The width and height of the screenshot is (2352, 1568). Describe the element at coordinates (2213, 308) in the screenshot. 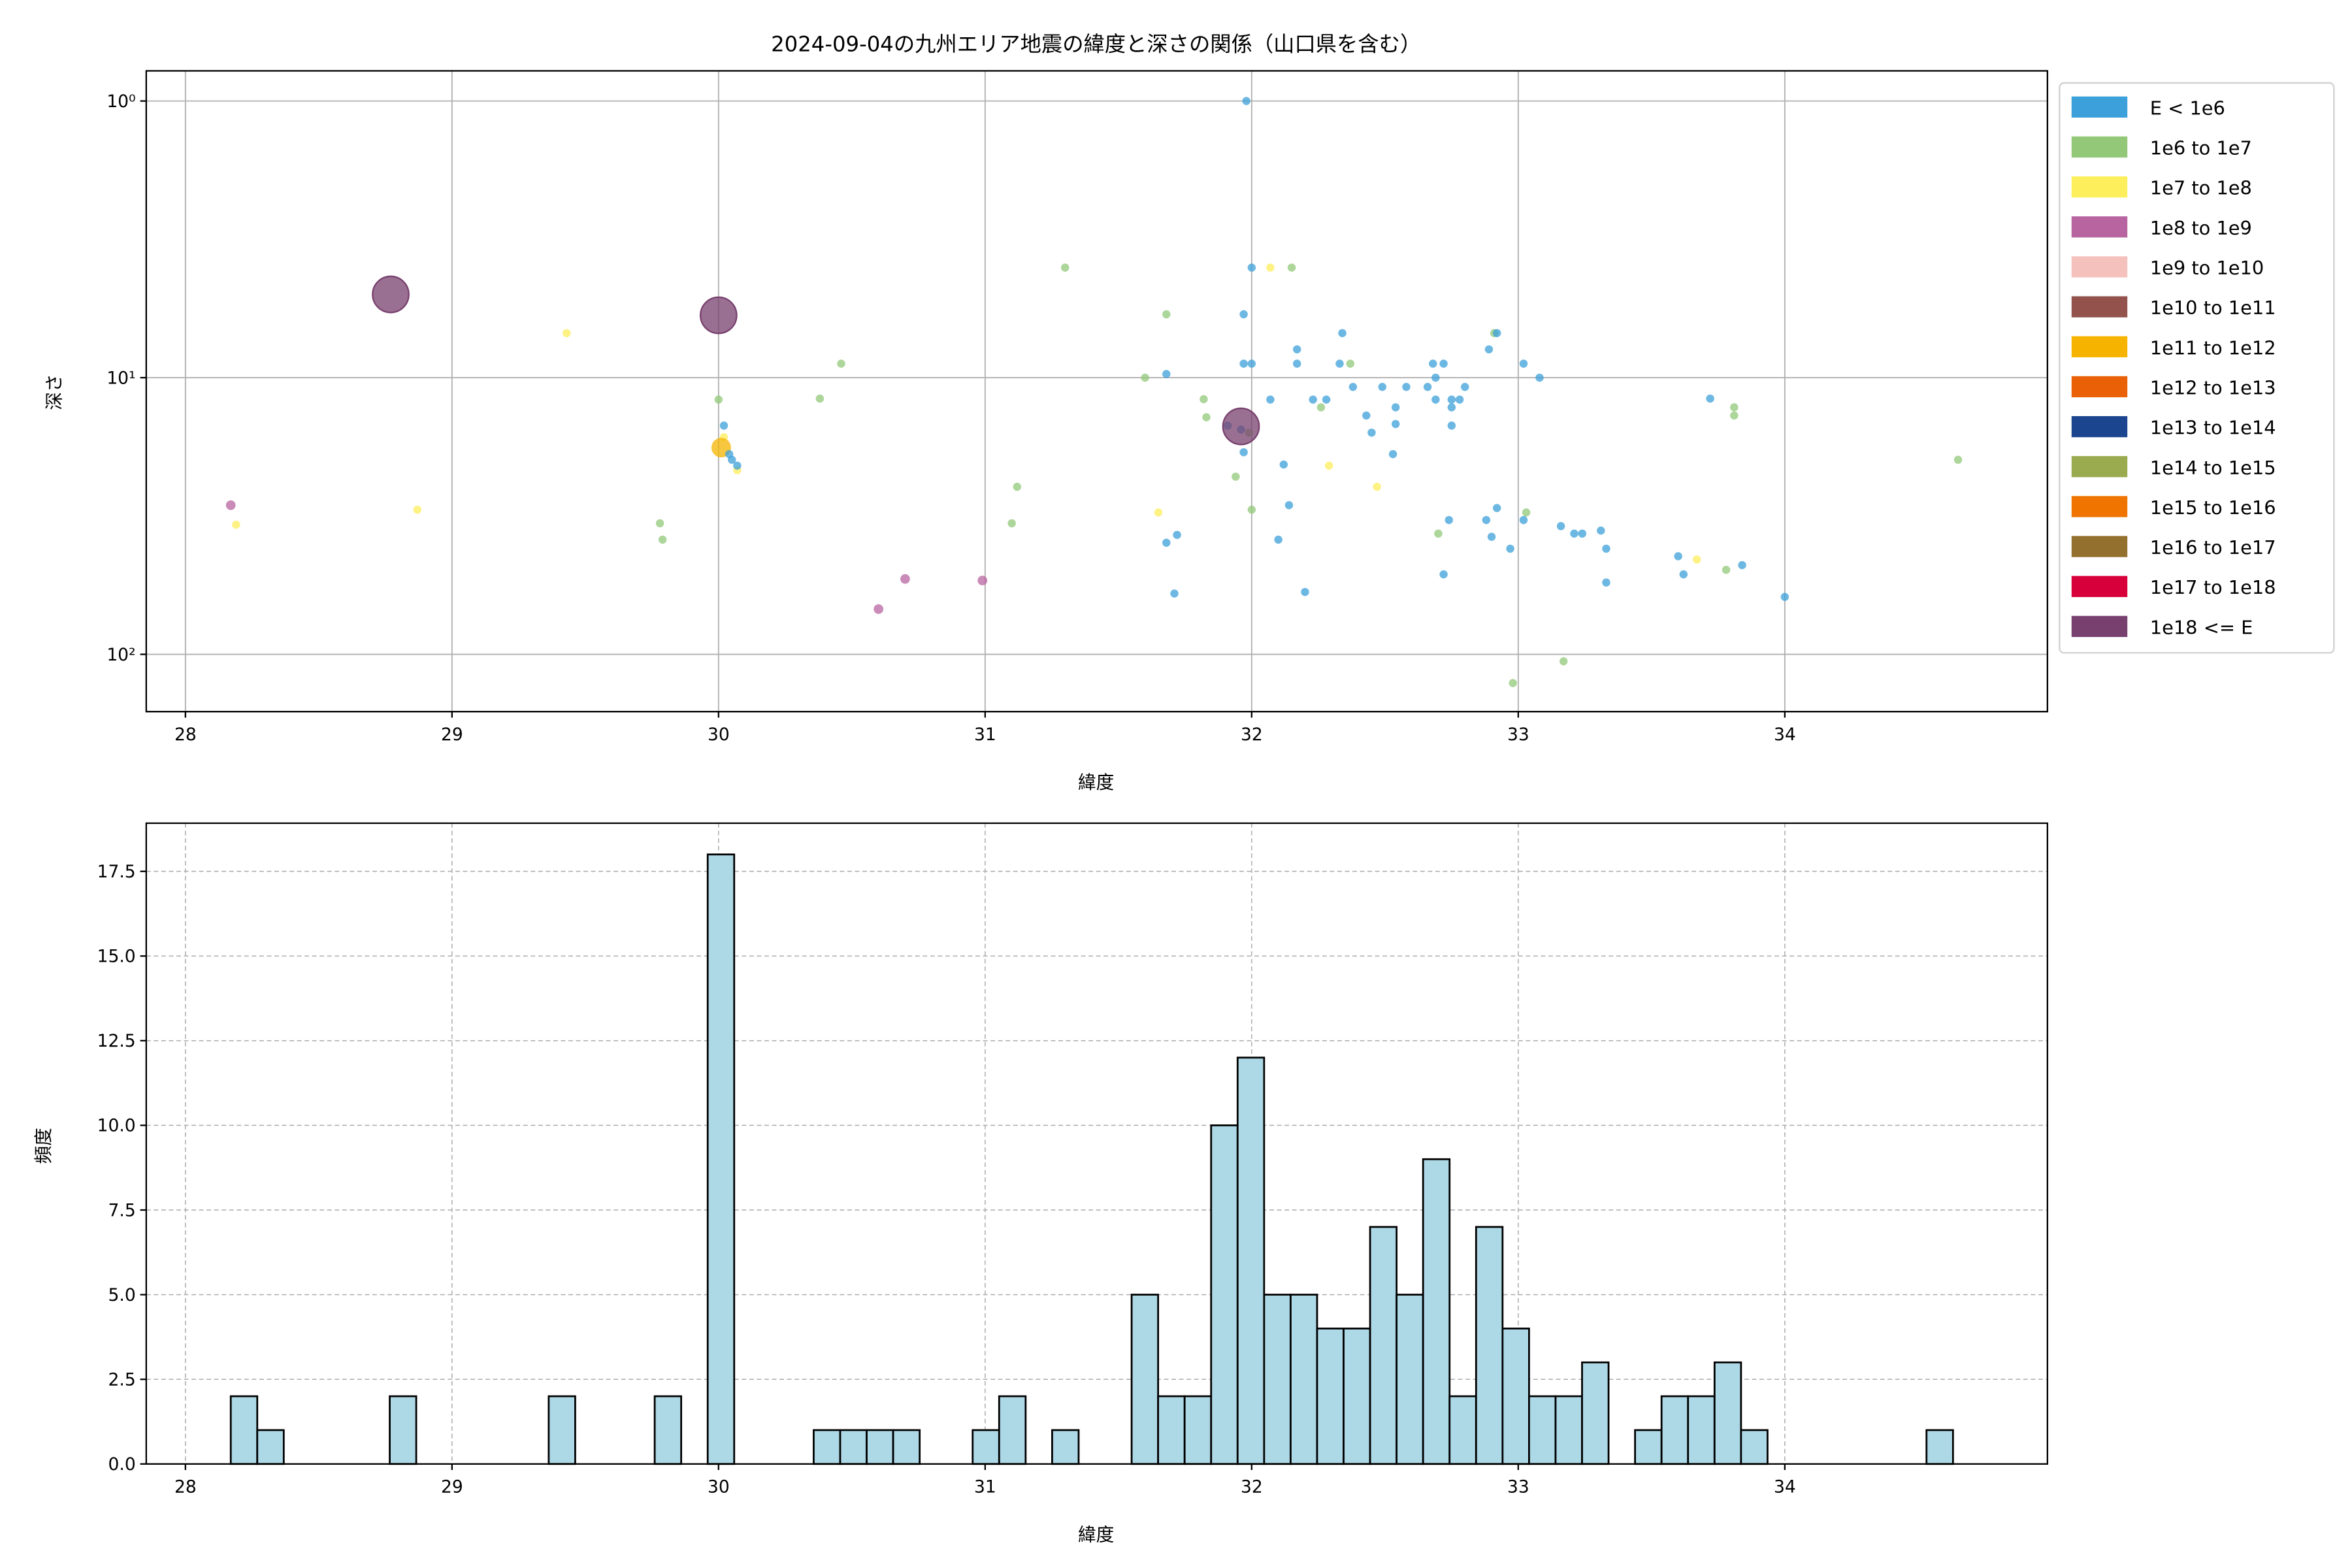

I see `legend-label: 1e10 to 1e11` at that location.